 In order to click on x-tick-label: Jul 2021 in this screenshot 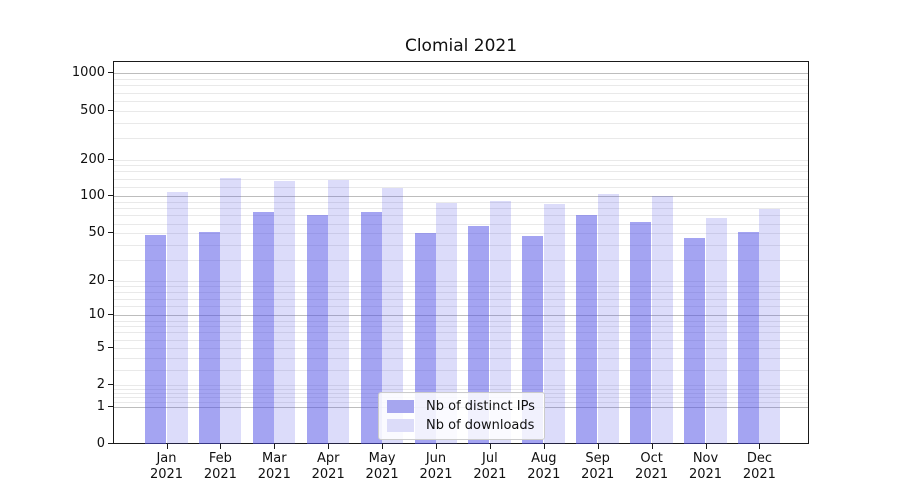, I will do `click(490, 467)`.